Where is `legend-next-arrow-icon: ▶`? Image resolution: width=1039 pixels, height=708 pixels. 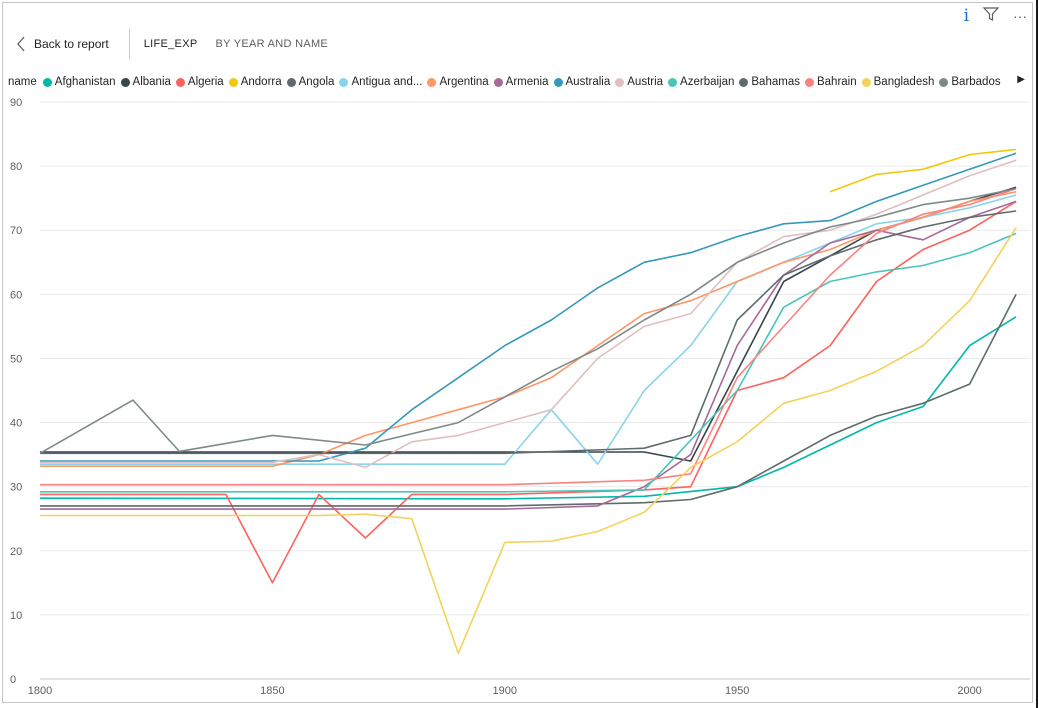 legend-next-arrow-icon: ▶ is located at coordinates (1019, 79).